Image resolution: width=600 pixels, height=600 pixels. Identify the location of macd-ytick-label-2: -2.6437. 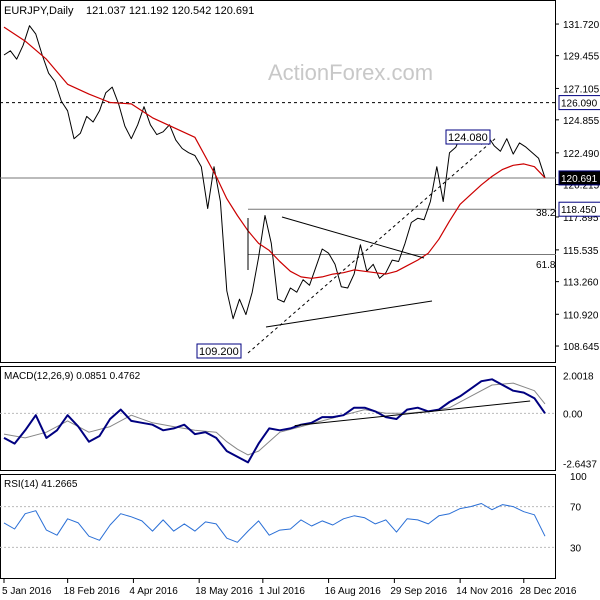
(580, 464).